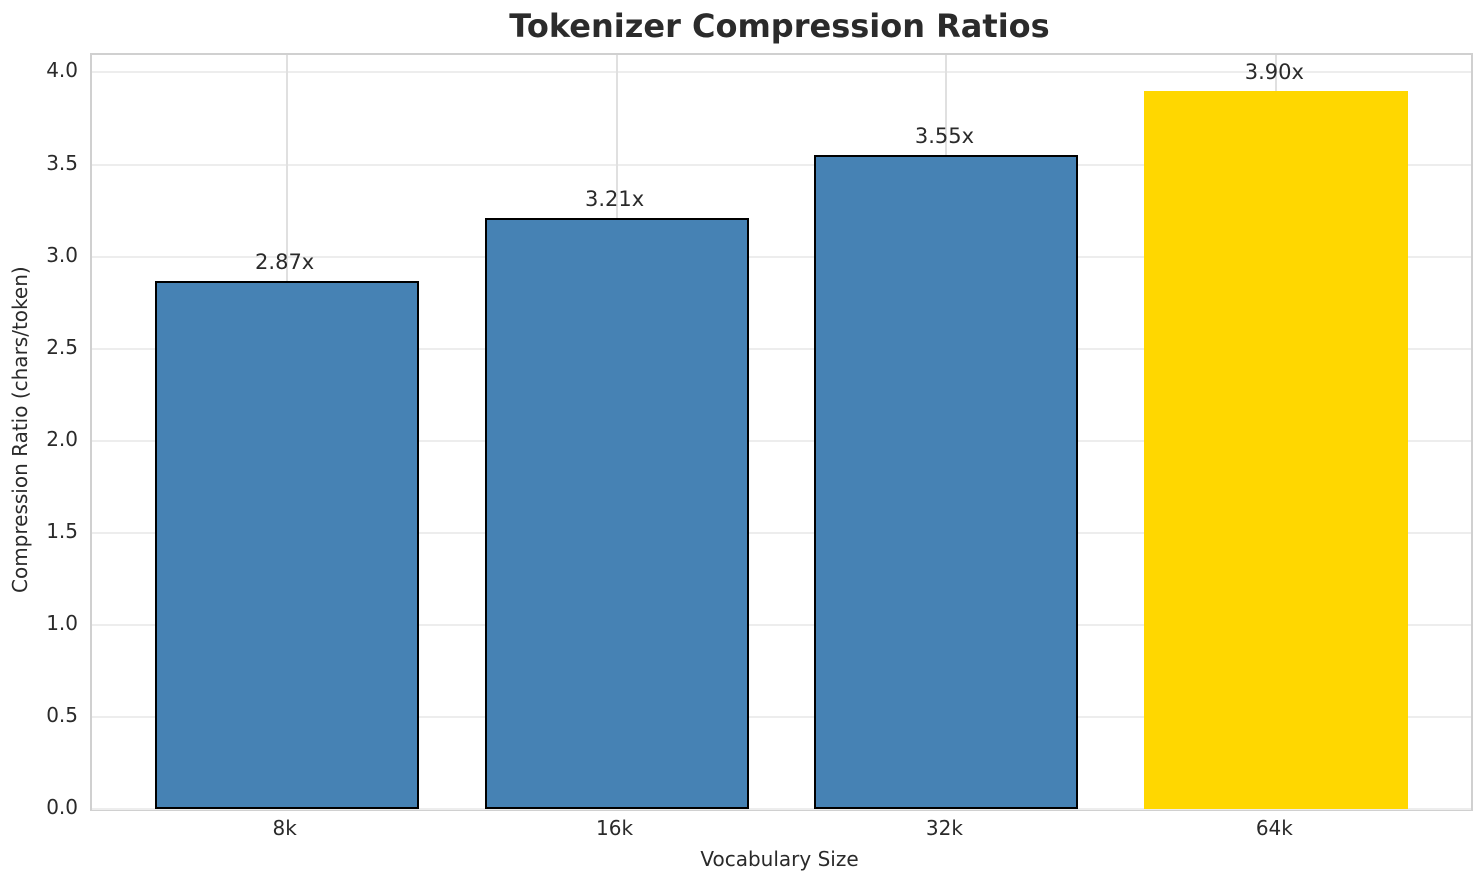  Describe the element at coordinates (615, 828) in the screenshot. I see `x-tick-label-16k: 16k` at that location.